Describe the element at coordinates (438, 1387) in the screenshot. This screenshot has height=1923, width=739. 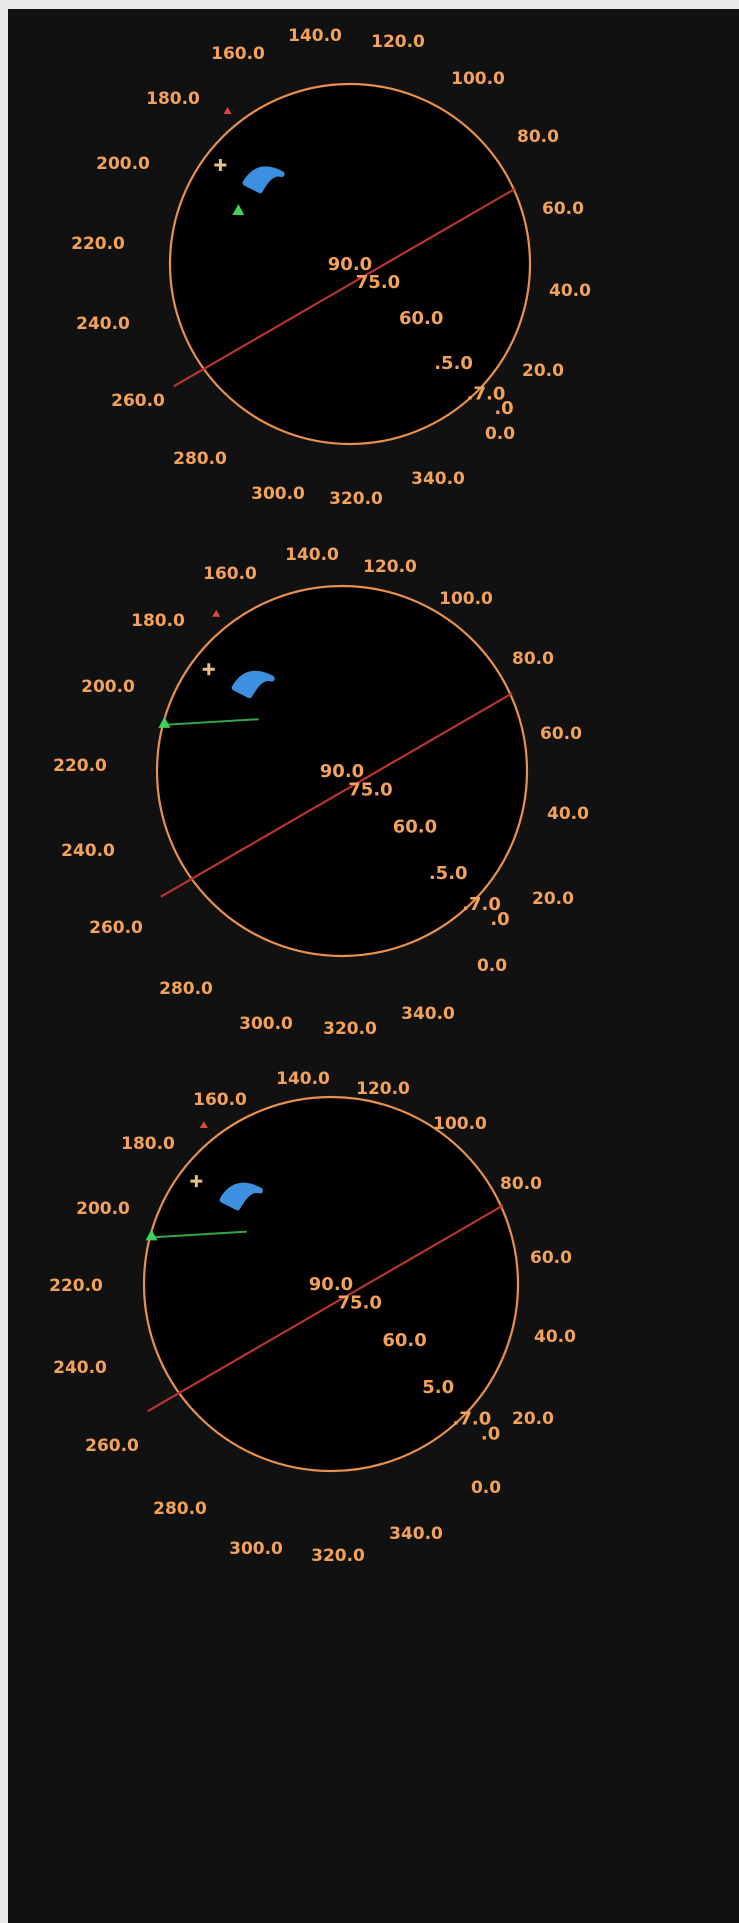
I see `elevation-label: 5.0` at that location.